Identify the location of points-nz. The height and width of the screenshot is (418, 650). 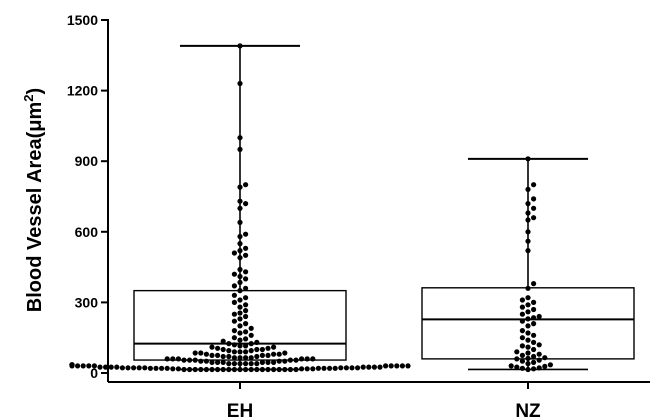
(531, 264).